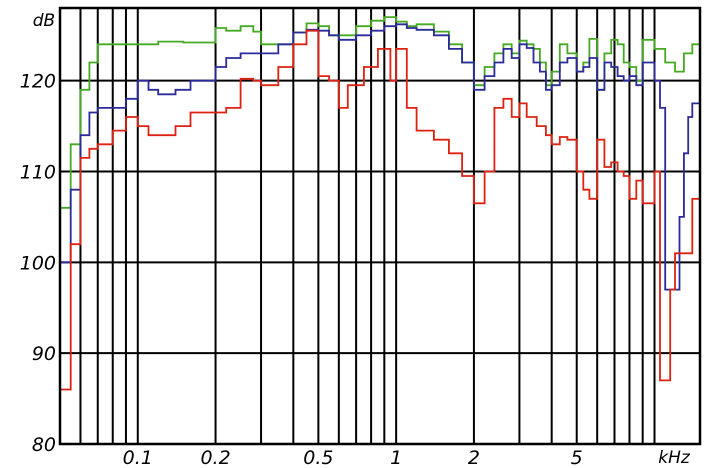  I want to click on x-tick-label: 5, so click(577, 457).